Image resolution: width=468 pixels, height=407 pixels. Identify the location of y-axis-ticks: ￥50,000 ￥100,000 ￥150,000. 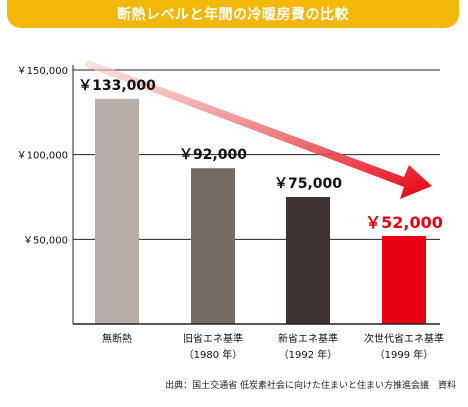
(42, 156).